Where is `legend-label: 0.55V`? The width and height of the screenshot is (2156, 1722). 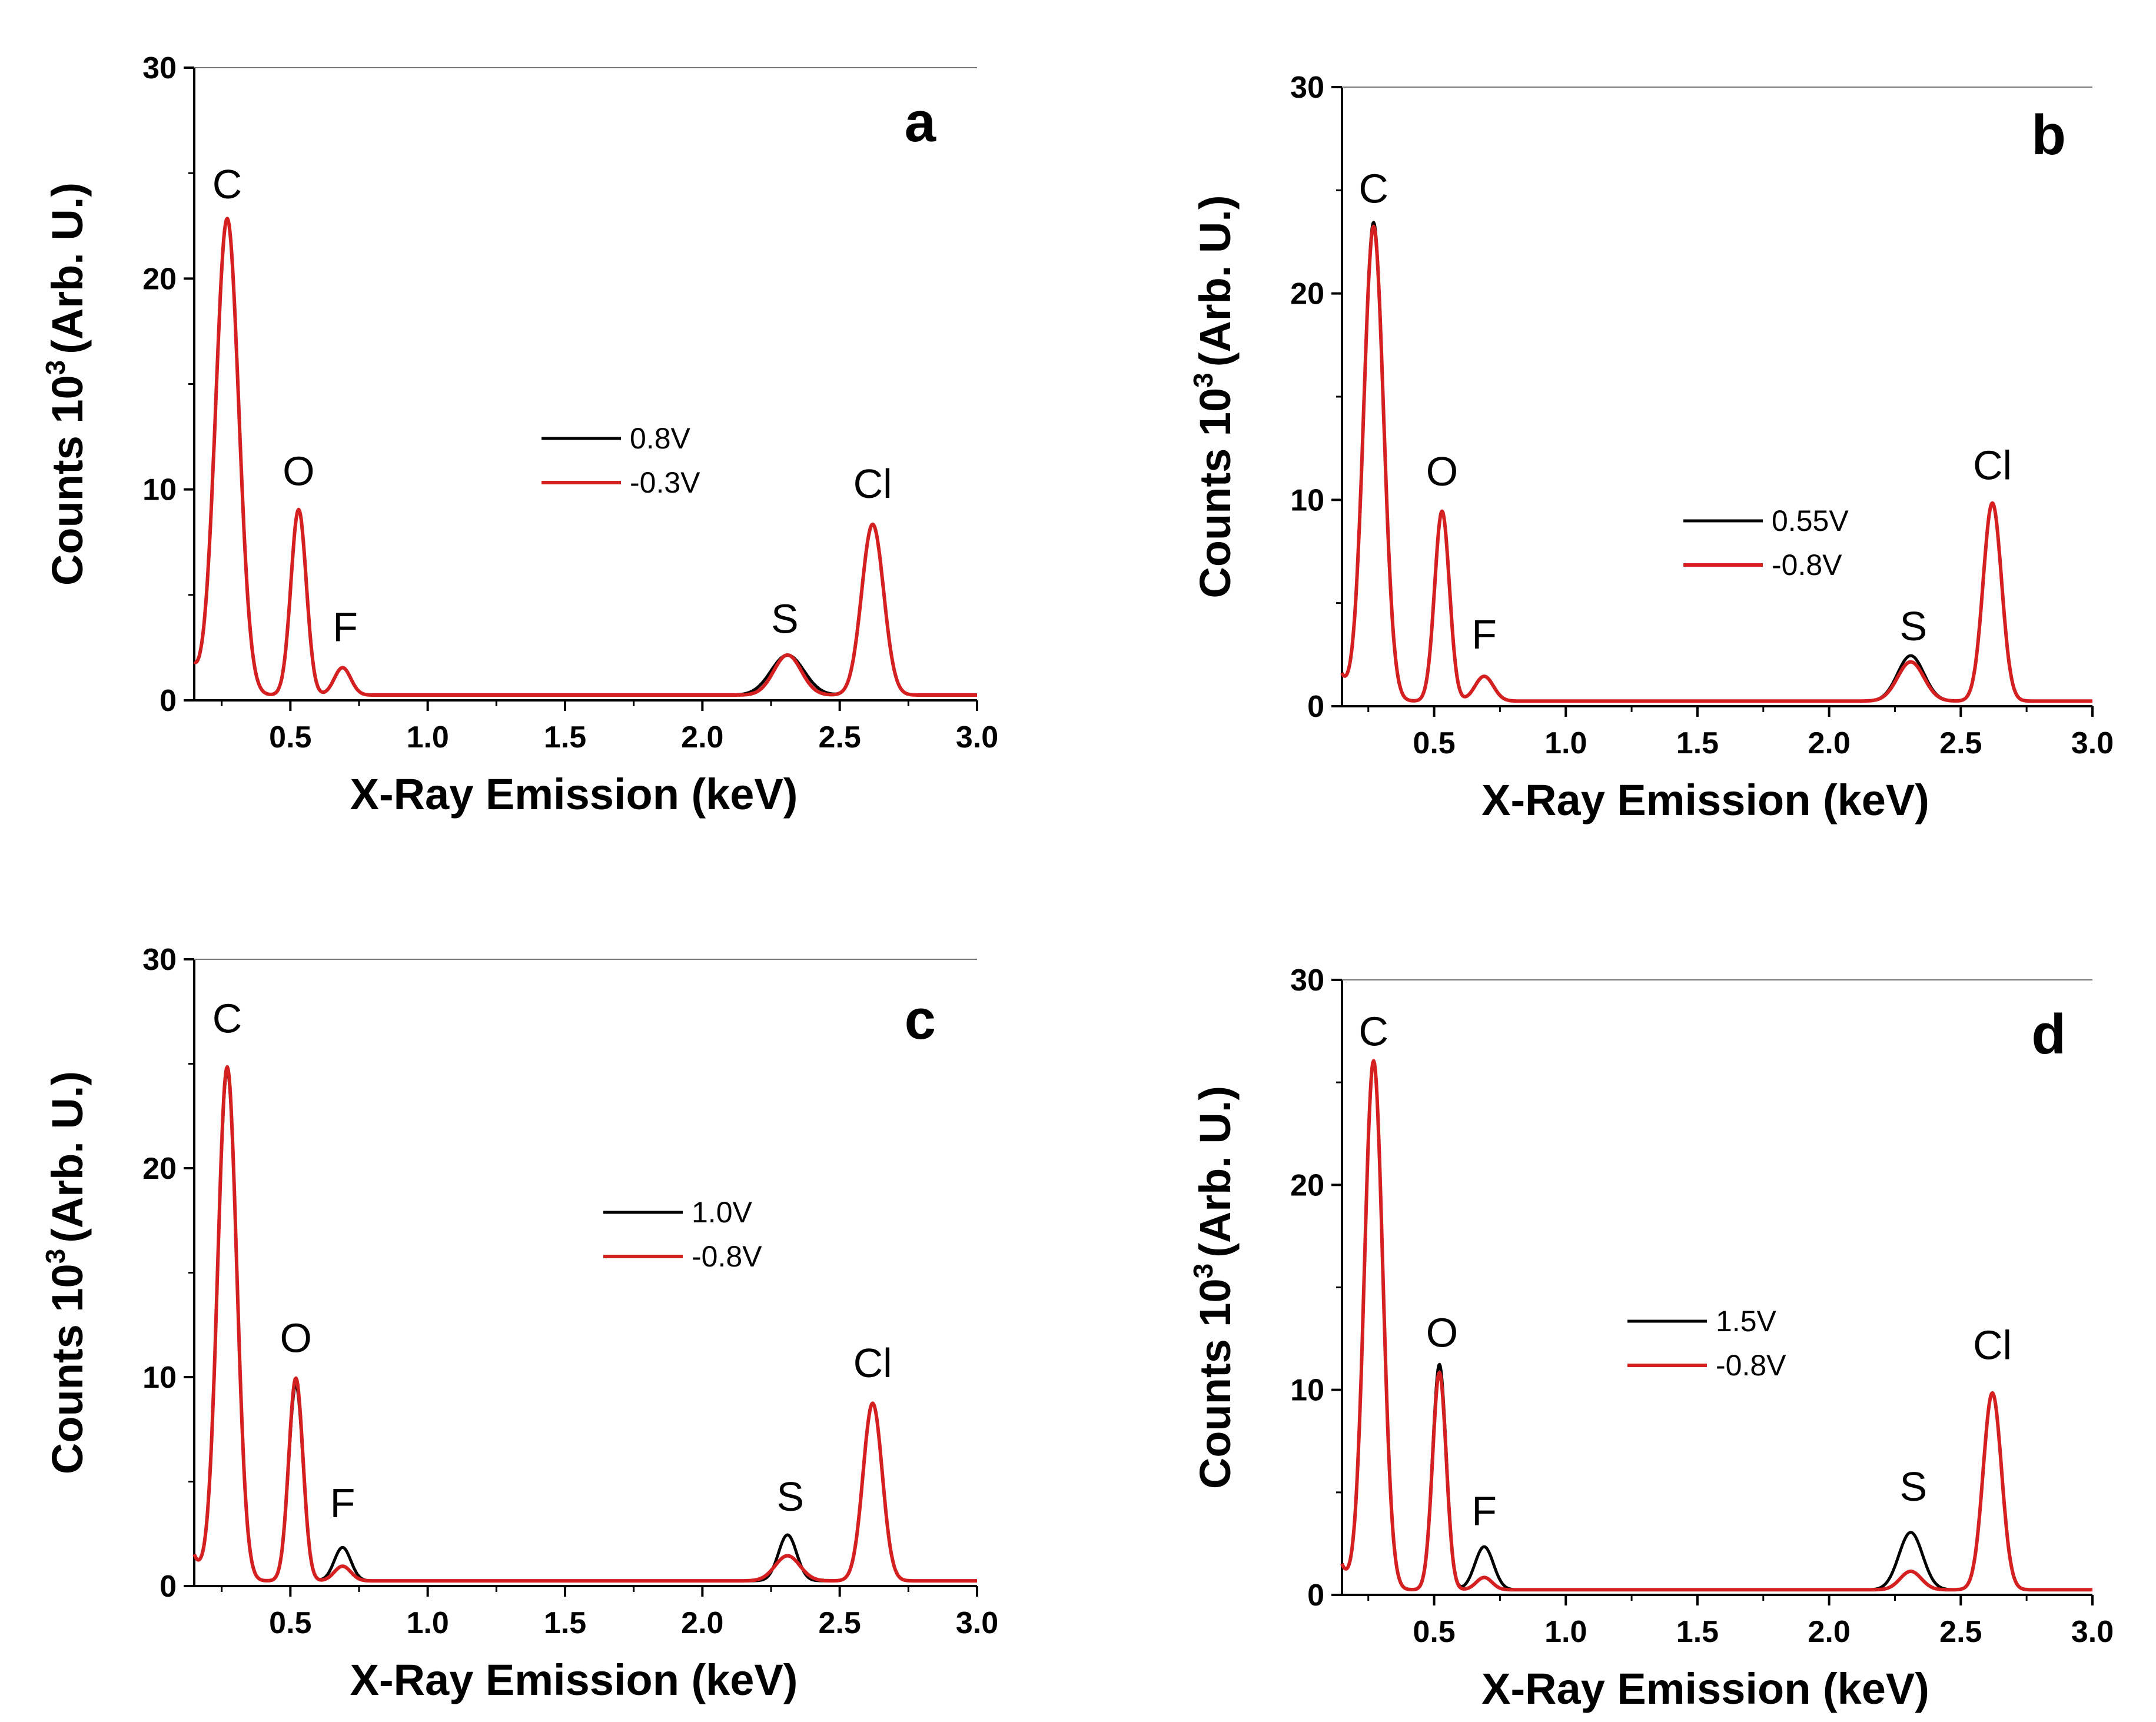 legend-label: 0.55V is located at coordinates (1810, 520).